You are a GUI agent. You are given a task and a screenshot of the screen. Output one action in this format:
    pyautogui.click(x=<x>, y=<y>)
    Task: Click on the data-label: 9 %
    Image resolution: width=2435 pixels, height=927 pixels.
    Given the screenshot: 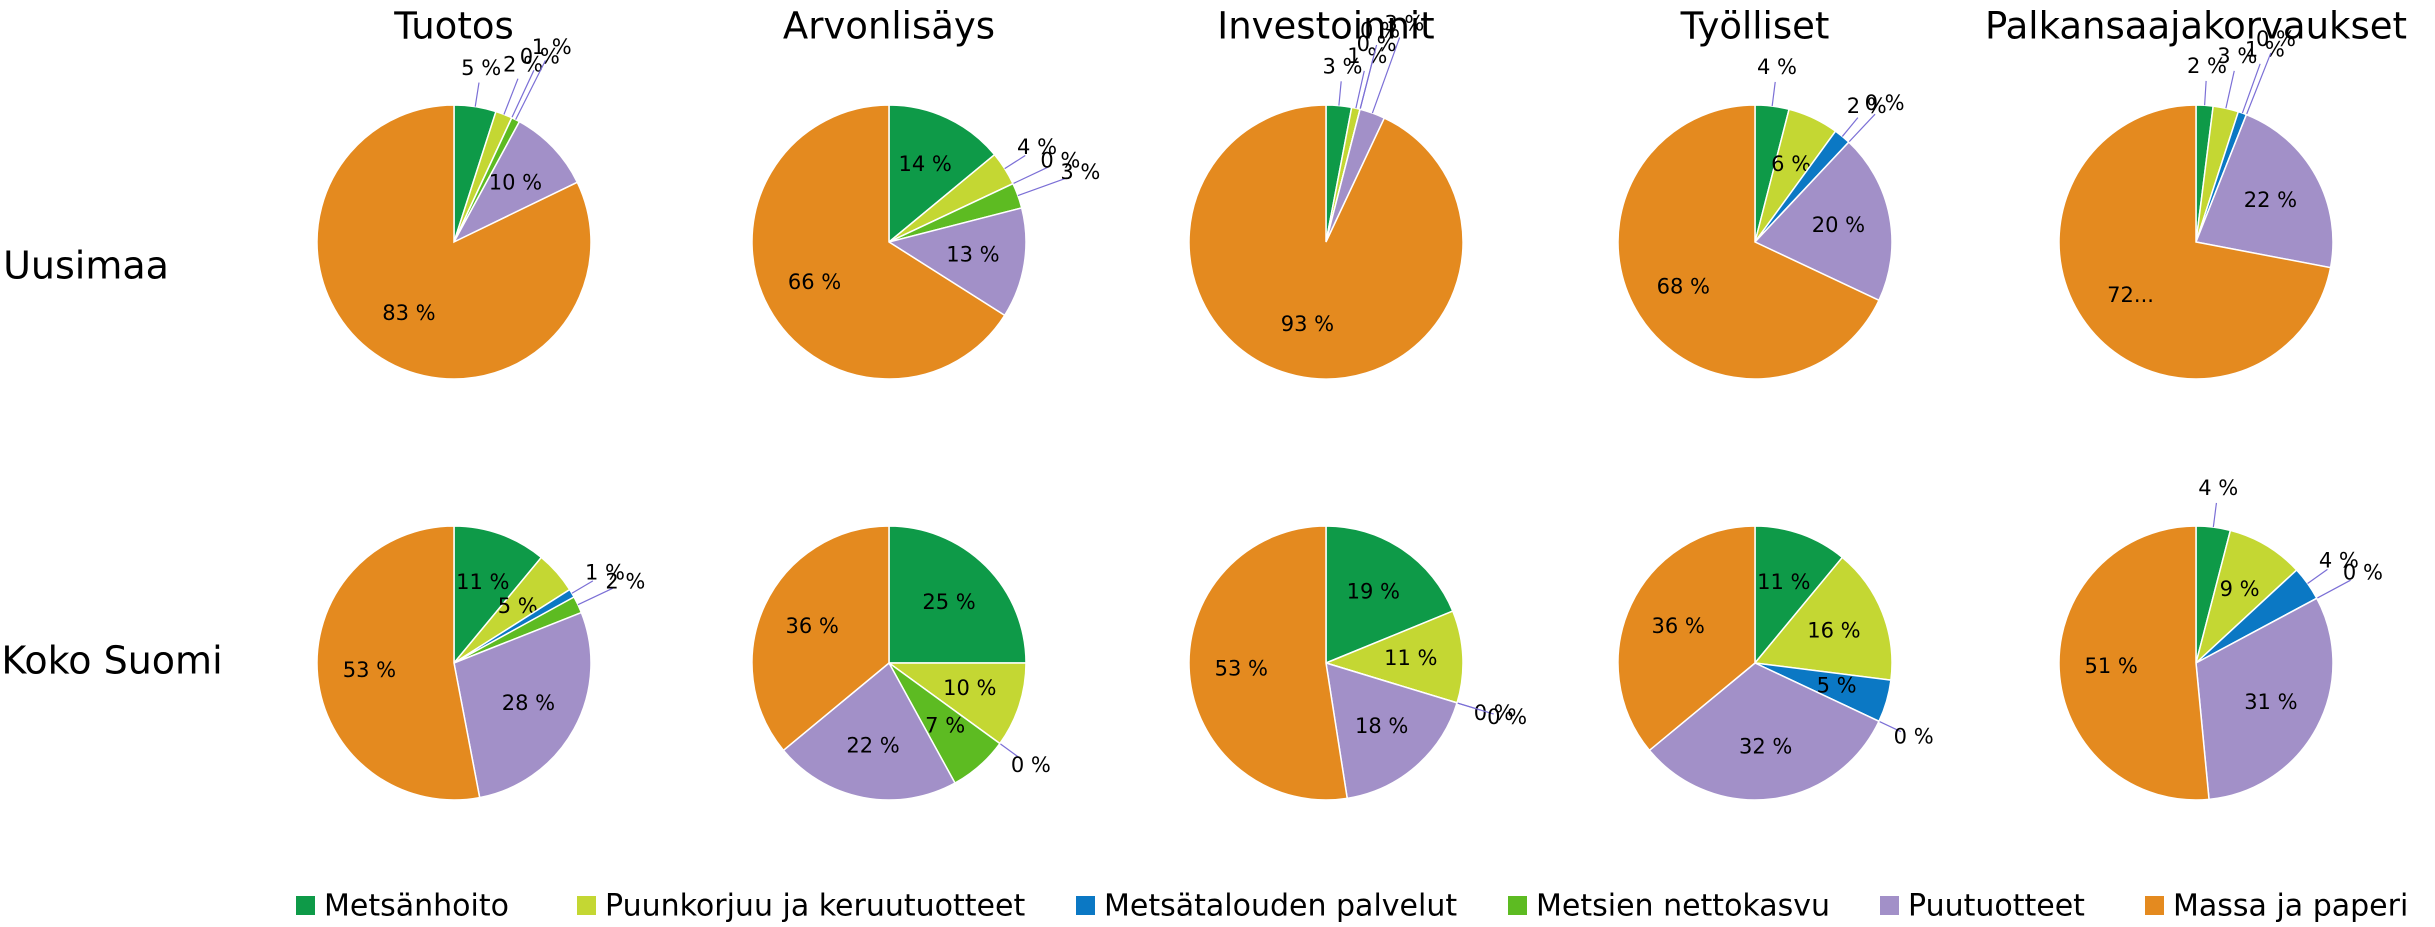 What is the action you would take?
    pyautogui.click(x=2240, y=589)
    